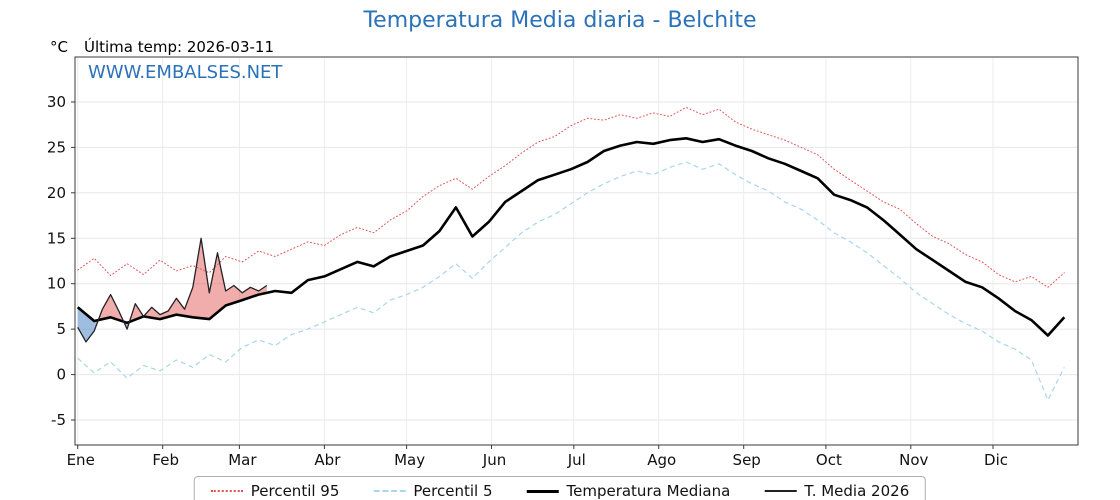 This screenshot has width=1120, height=500. Describe the element at coordinates (494, 460) in the screenshot. I see `x-tick-label: Jun` at that location.